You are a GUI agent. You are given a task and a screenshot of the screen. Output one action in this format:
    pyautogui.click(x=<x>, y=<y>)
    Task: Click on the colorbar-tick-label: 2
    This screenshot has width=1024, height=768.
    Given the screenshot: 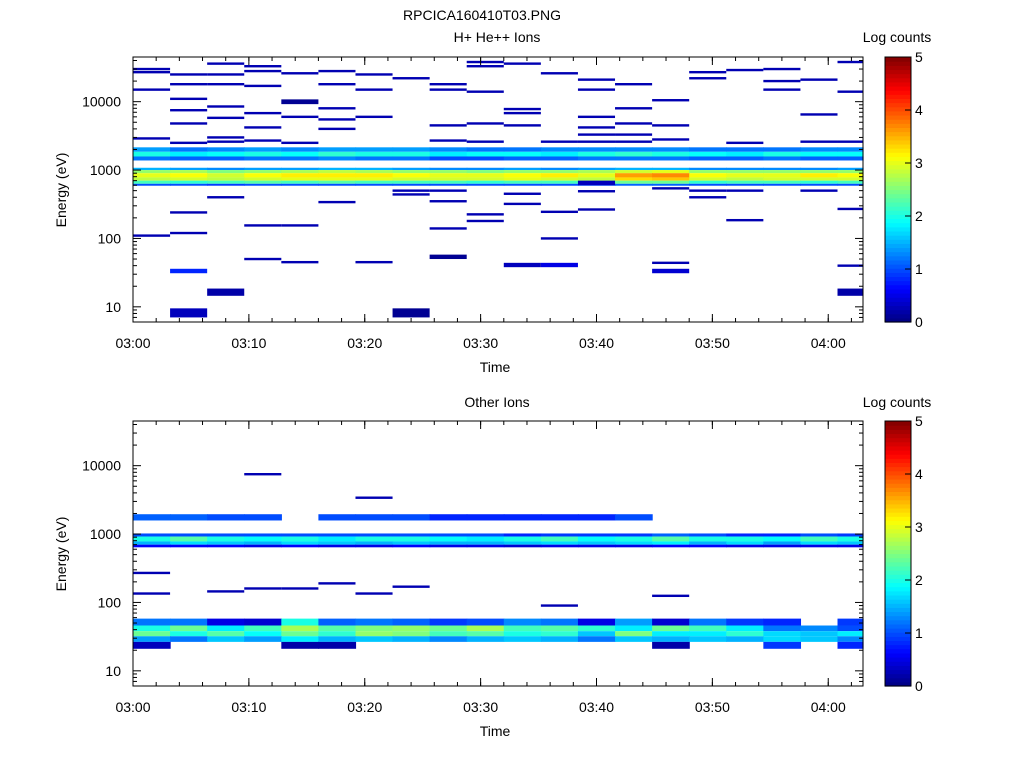 What is the action you would take?
    pyautogui.click(x=919, y=216)
    